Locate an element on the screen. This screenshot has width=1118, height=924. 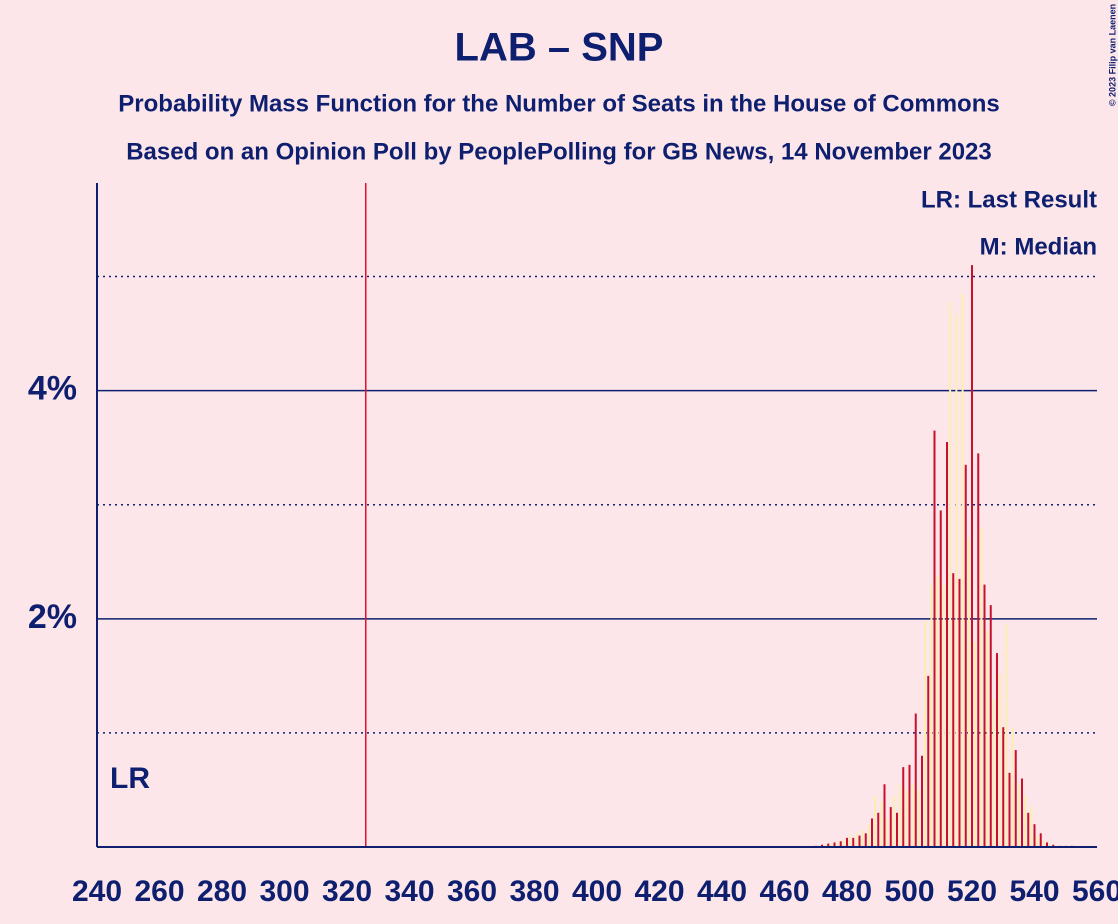
x-tick-label: 520 is located at coordinates (972, 891).